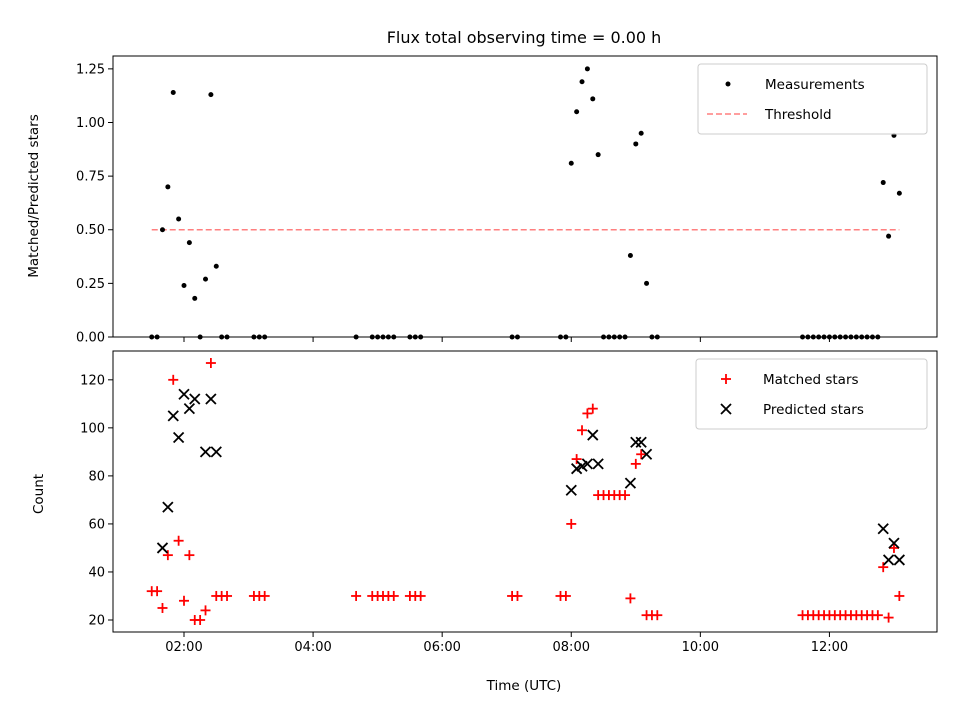 This screenshot has width=960, height=724. I want to click on bottom-y-tick-label: 60, so click(96, 524).